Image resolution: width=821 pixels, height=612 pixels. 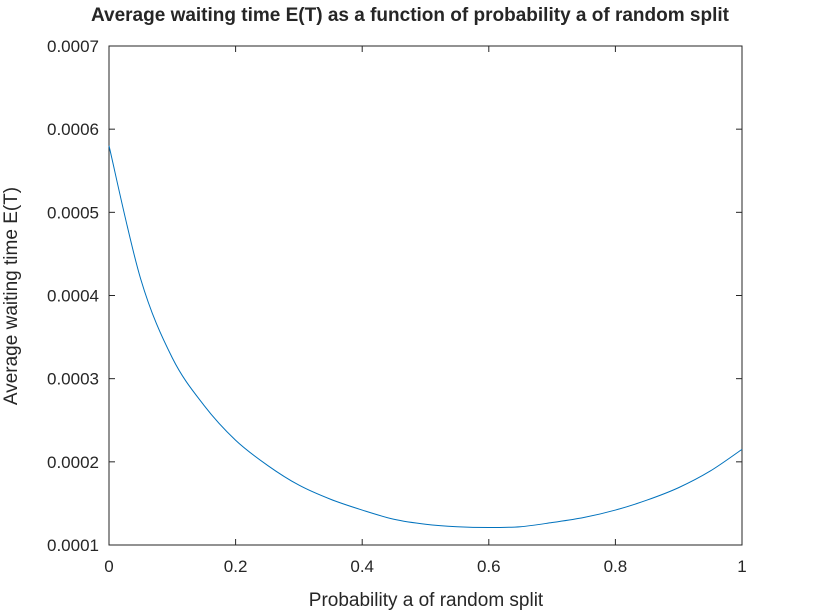 What do you see at coordinates (11, 296) in the screenshot?
I see `y-axis-label: Average waiting time E(T)` at bounding box center [11, 296].